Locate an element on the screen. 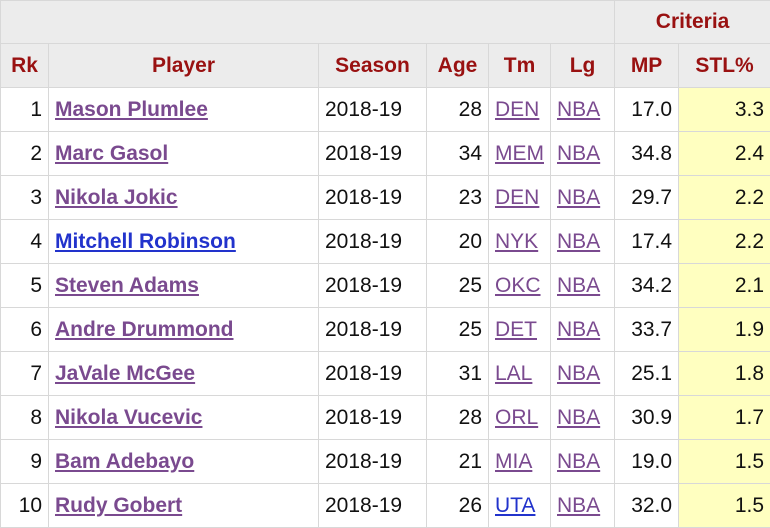 Image resolution: width=770 pixels, height=528 pixels. minutes: 29.7 is located at coordinates (647, 197).